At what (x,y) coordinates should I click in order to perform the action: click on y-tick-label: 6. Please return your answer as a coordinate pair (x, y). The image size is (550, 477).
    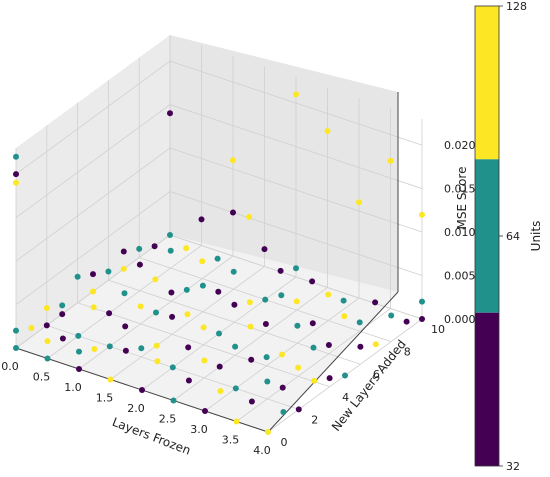
    Looking at the image, I should click on (376, 374).